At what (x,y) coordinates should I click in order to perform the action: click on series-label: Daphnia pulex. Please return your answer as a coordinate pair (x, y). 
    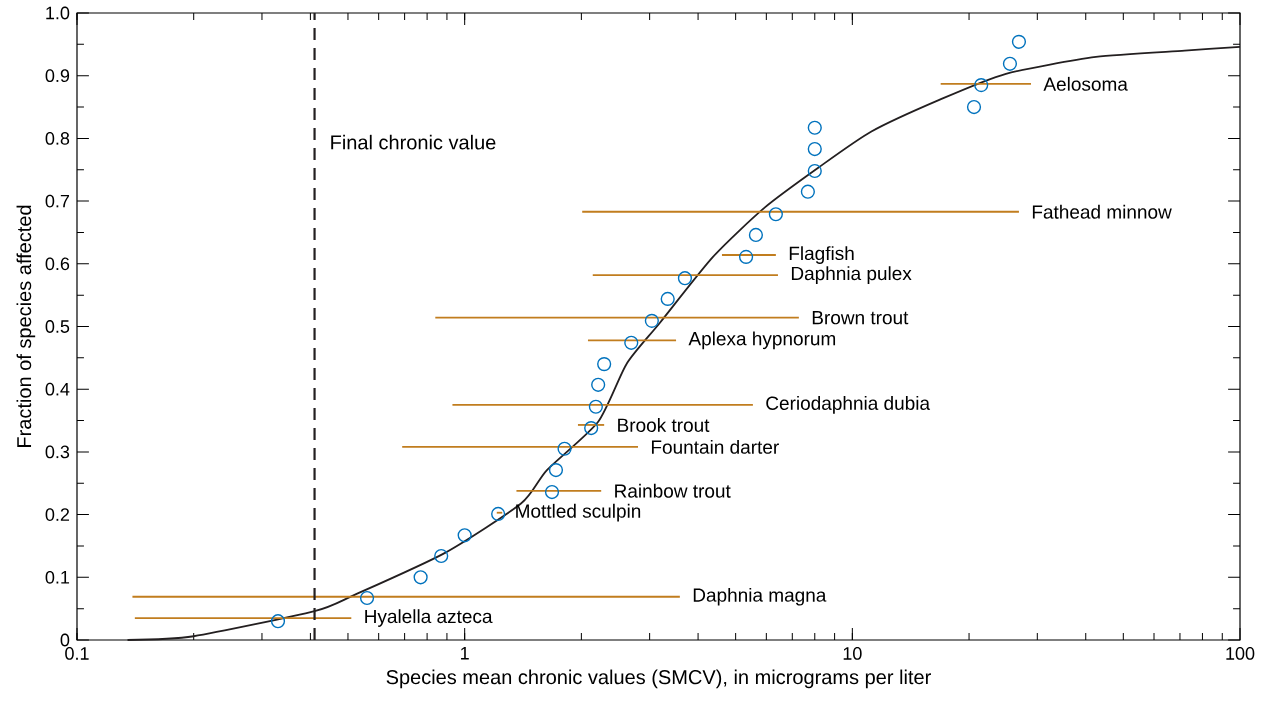
    Looking at the image, I should click on (851, 275).